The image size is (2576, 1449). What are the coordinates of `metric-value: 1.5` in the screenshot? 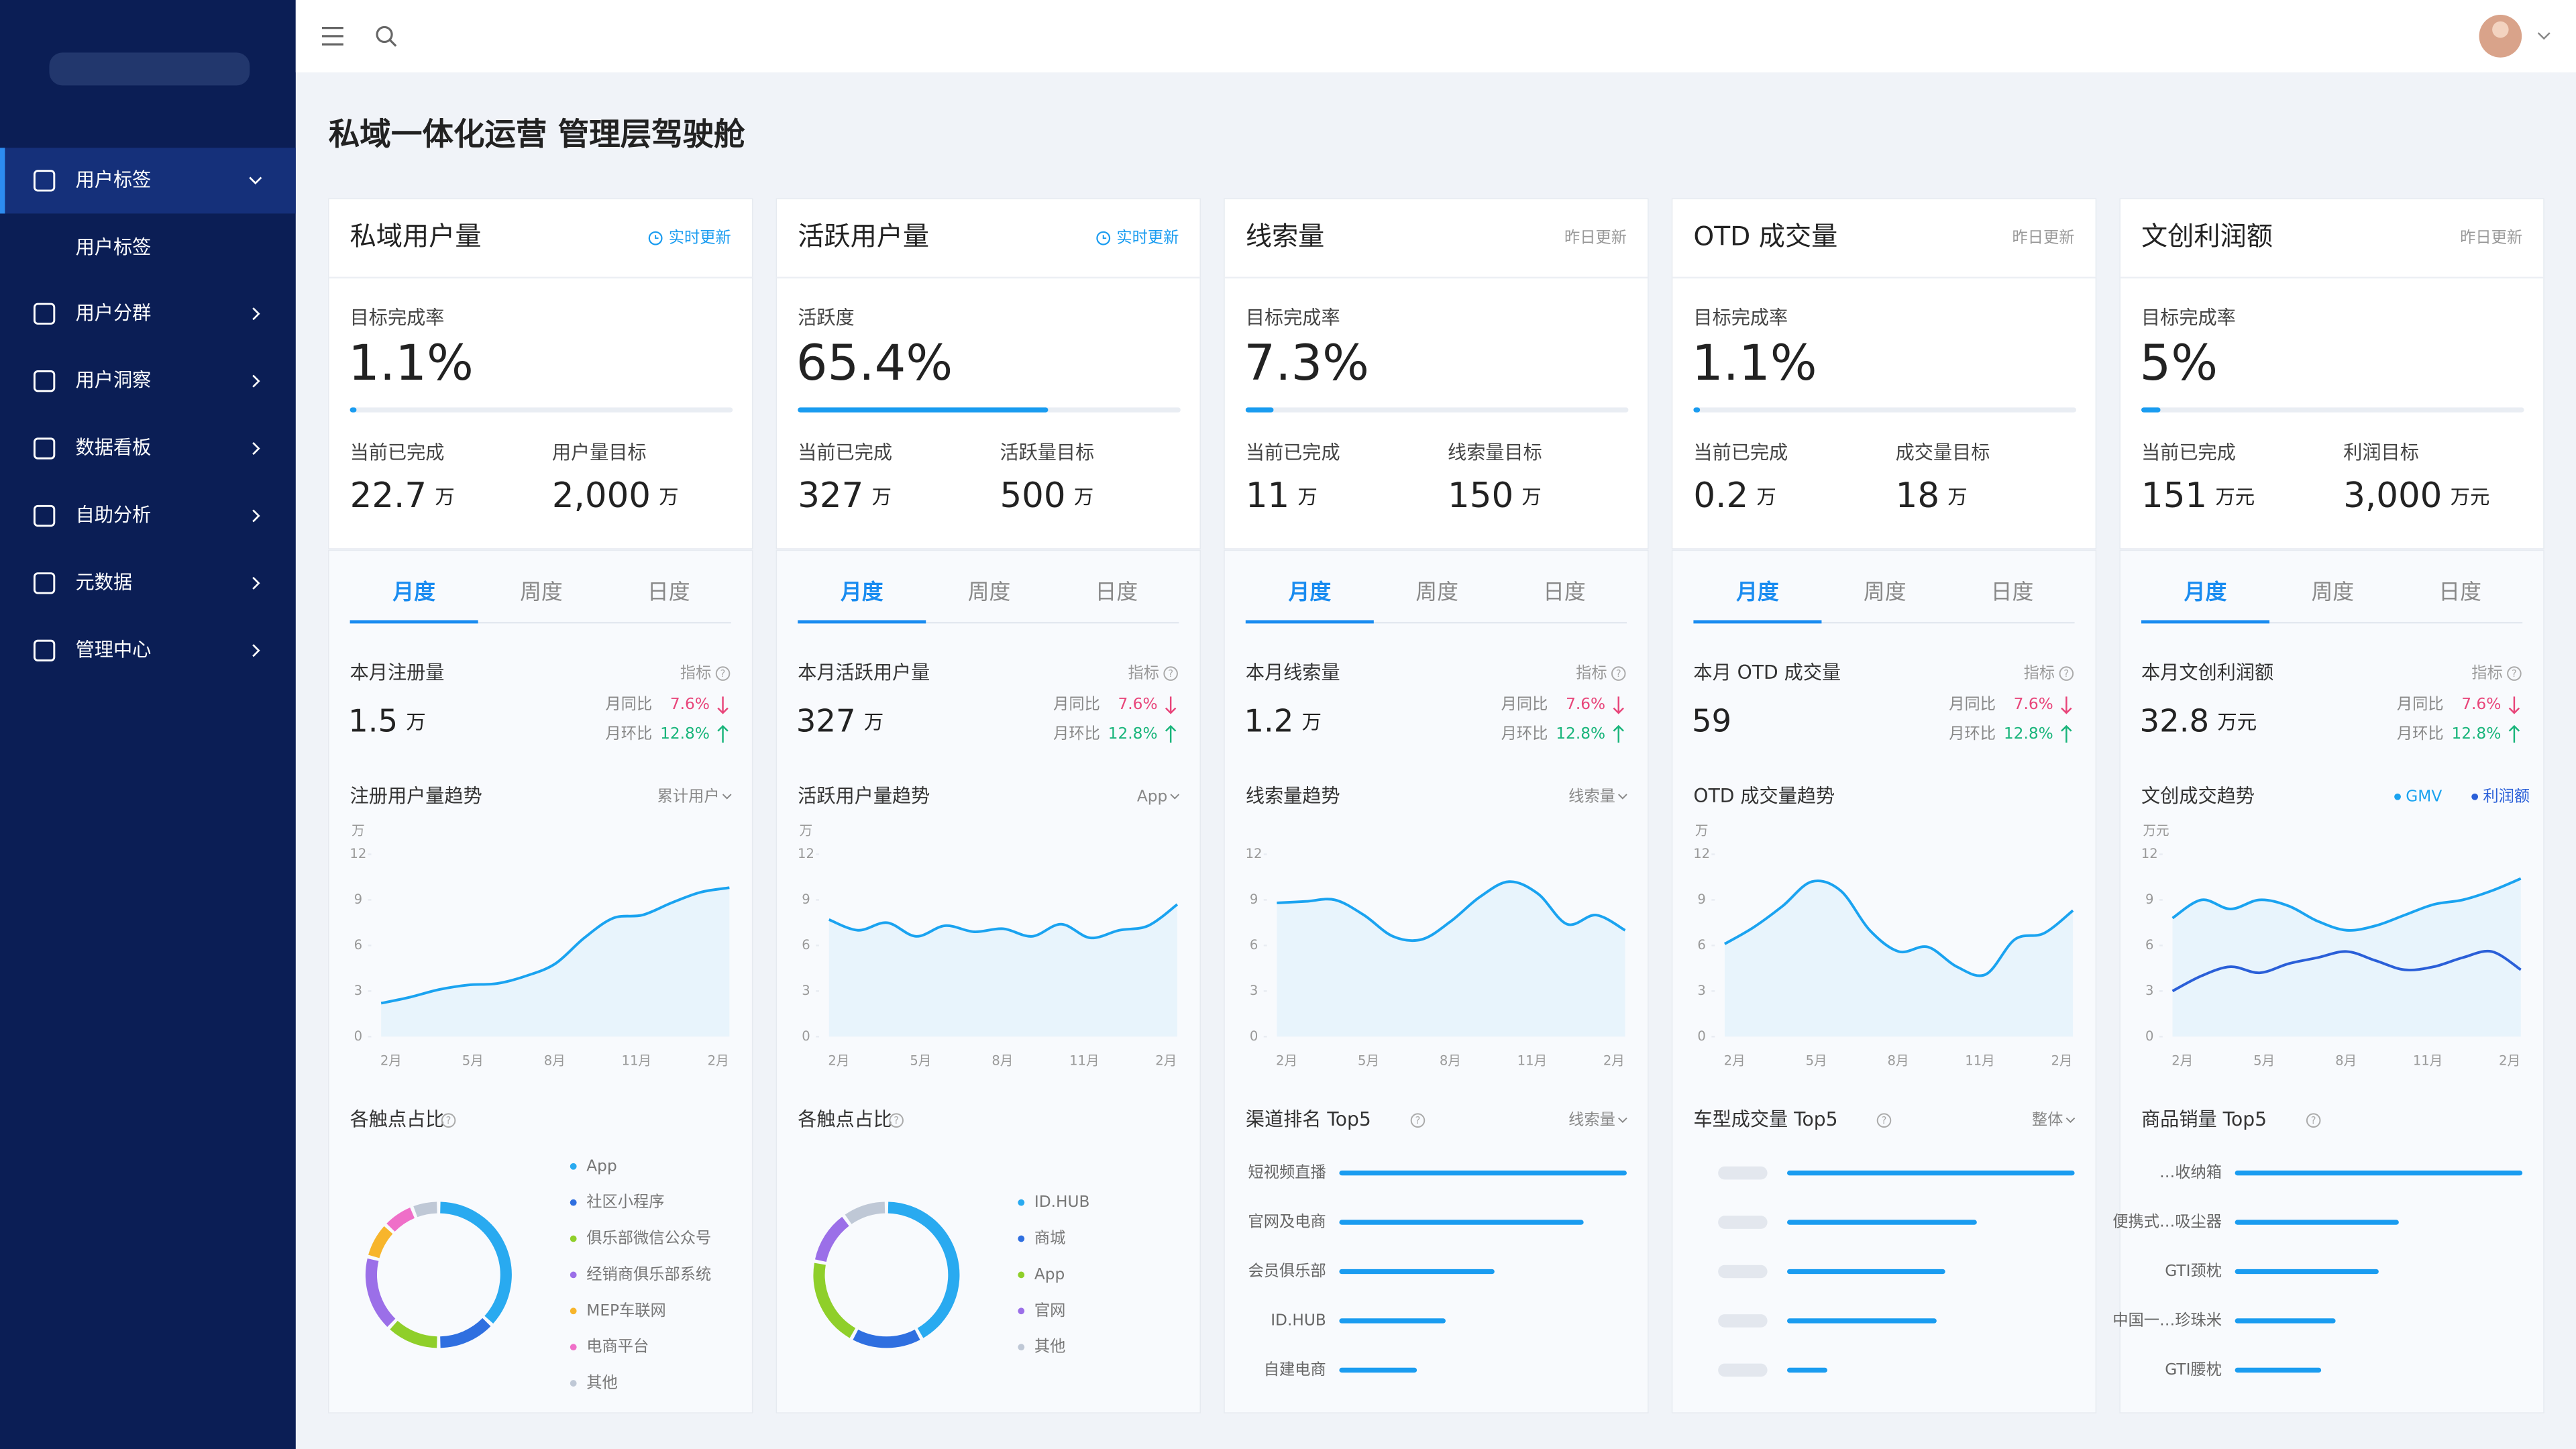 It's located at (373, 720).